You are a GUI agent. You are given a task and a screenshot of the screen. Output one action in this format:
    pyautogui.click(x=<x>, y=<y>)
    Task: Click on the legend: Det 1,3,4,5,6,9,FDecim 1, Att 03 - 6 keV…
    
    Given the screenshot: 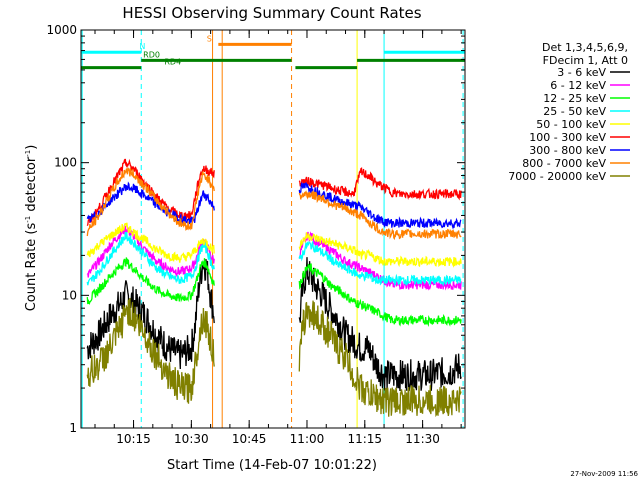 What is the action you would take?
    pyautogui.click(x=569, y=112)
    